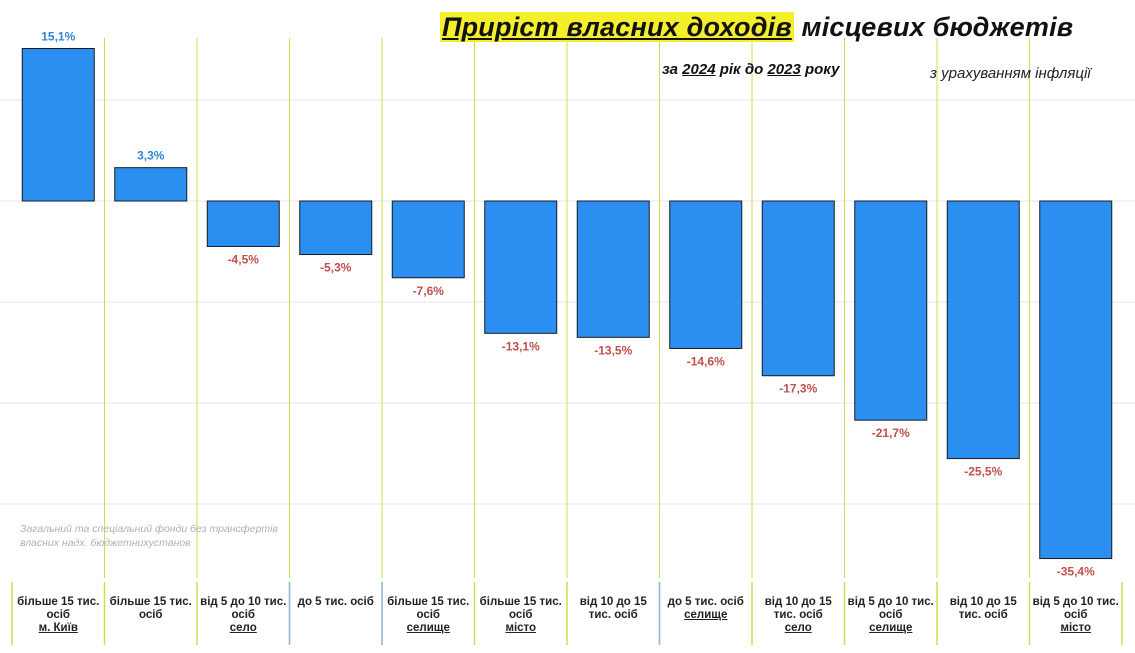 The image size is (1135, 653). I want to click on category-label-2: більше 15 тис. осіб, so click(151, 609).